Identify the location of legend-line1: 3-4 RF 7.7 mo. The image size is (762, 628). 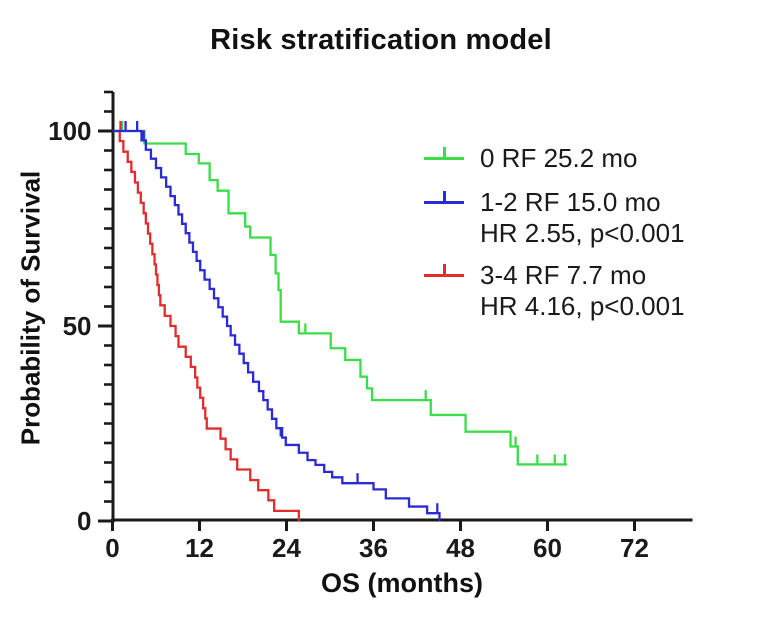
(563, 275).